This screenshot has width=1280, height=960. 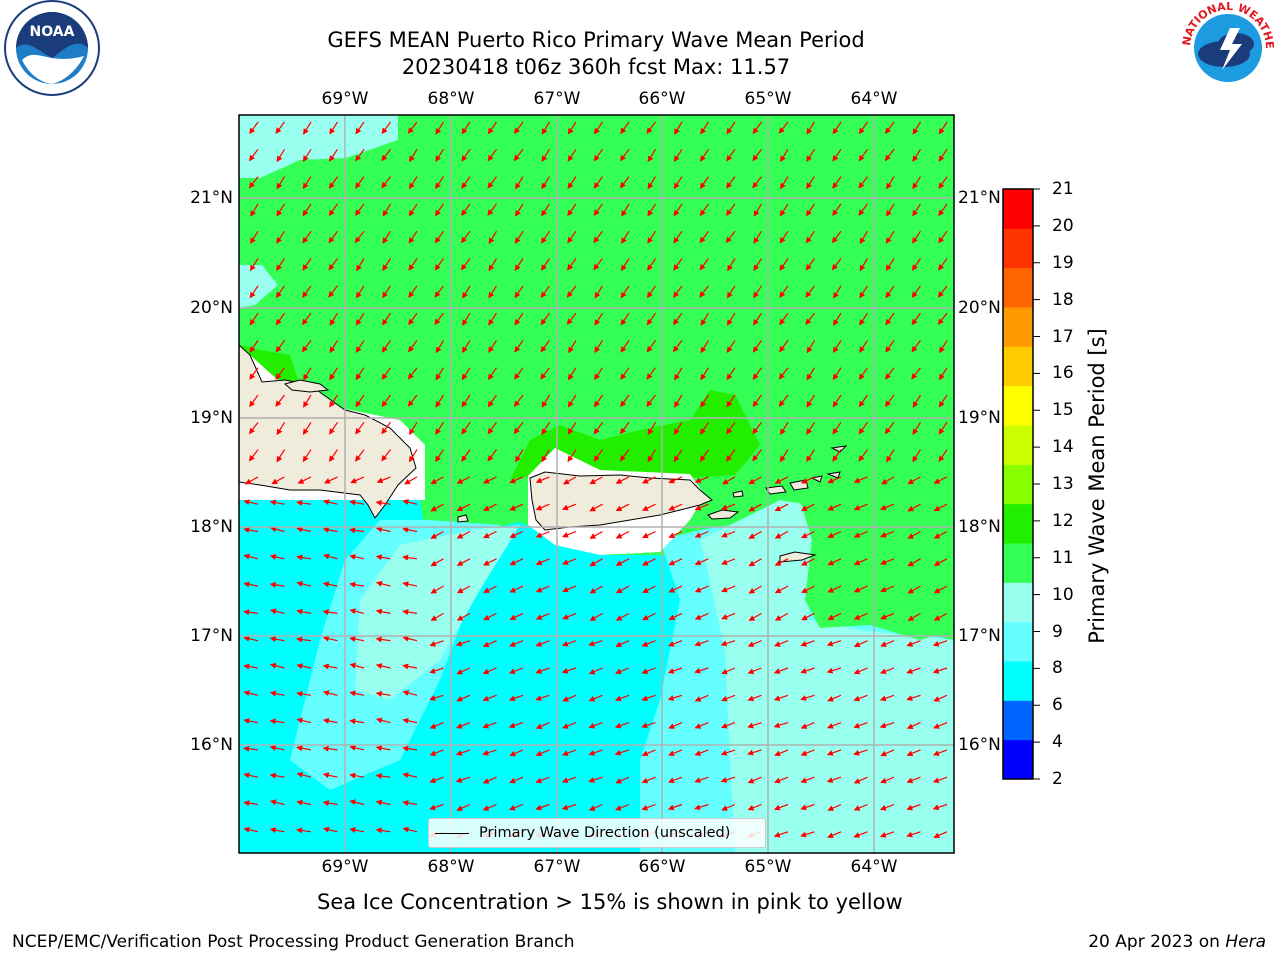 What do you see at coordinates (979, 745) in the screenshot?
I see `lat-label-right: 16°N` at bounding box center [979, 745].